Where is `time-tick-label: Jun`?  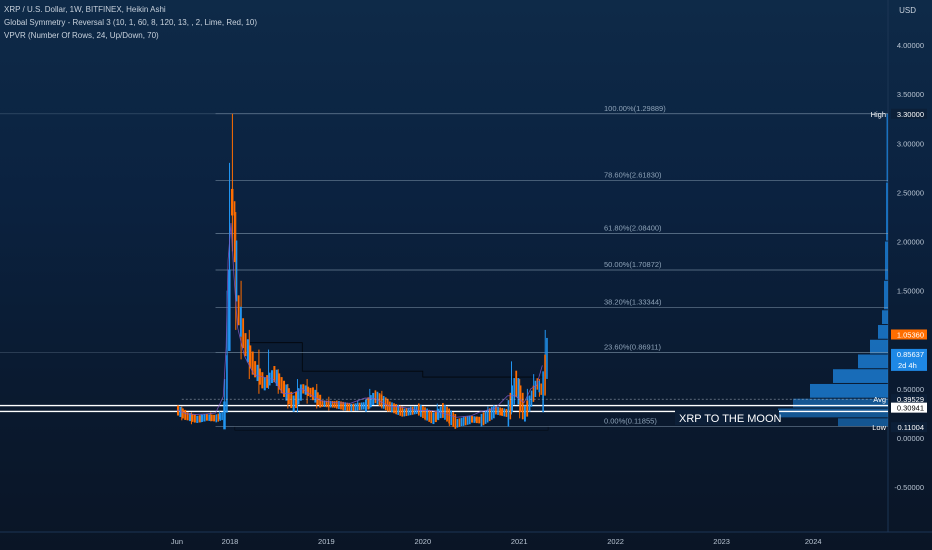
time-tick-label: Jun is located at coordinates (177, 541).